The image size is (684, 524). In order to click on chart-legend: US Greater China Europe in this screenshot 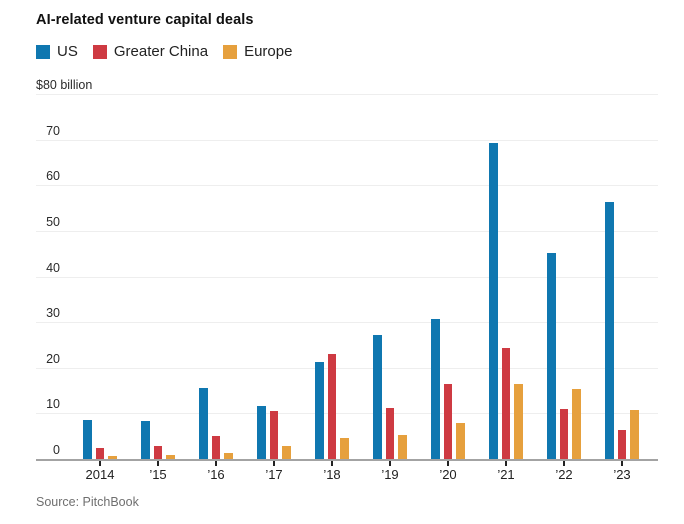, I will do `click(171, 51)`.